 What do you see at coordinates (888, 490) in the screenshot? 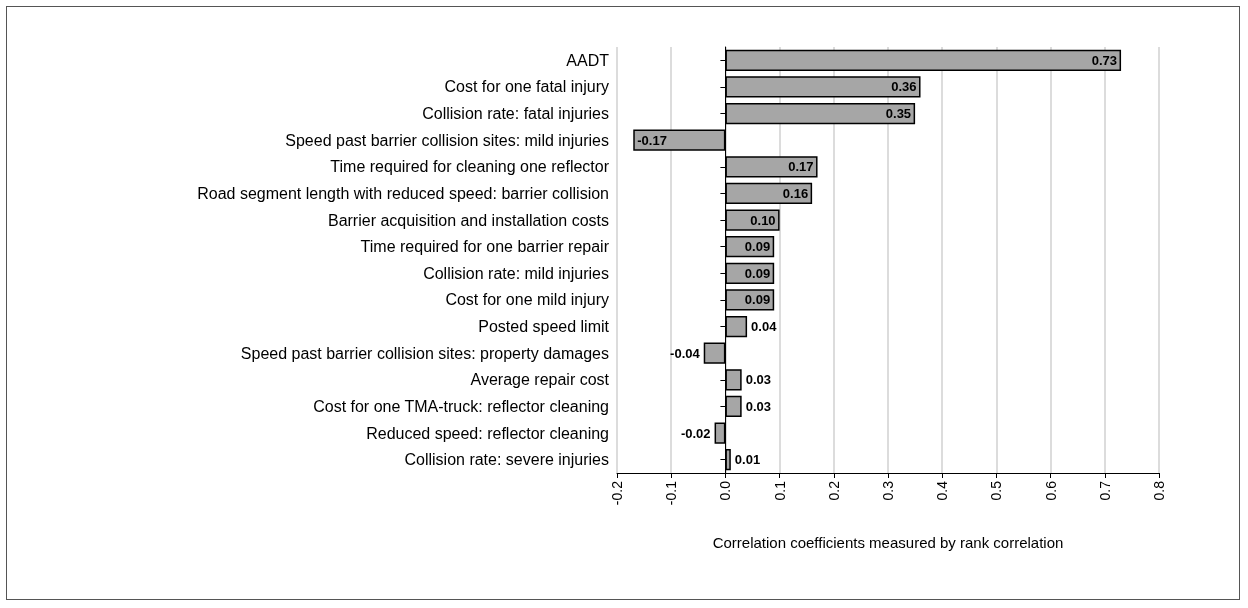
I see `x-tick-label: 0.3` at bounding box center [888, 490].